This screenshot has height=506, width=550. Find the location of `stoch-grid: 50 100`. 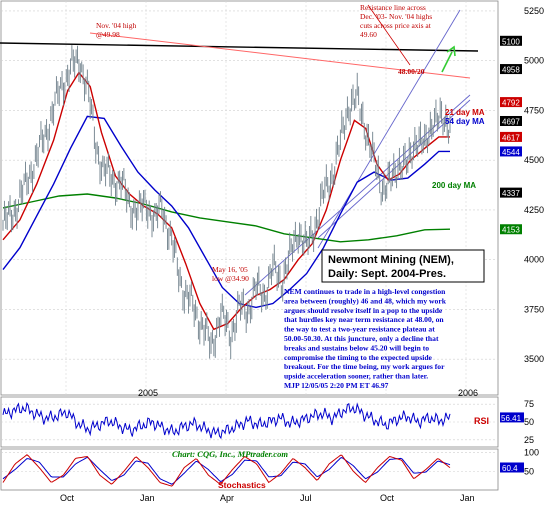

stoch-grid: 50 100 is located at coordinates (270, 462).